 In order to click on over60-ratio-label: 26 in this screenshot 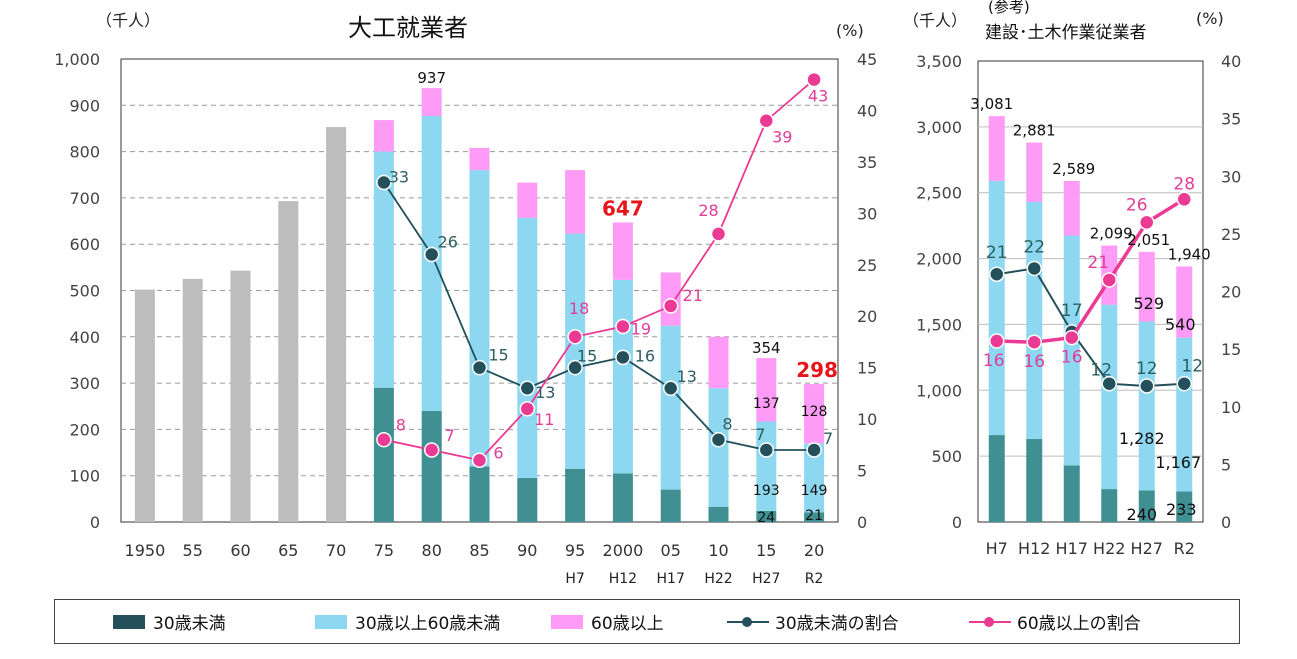, I will do `click(1137, 205)`.